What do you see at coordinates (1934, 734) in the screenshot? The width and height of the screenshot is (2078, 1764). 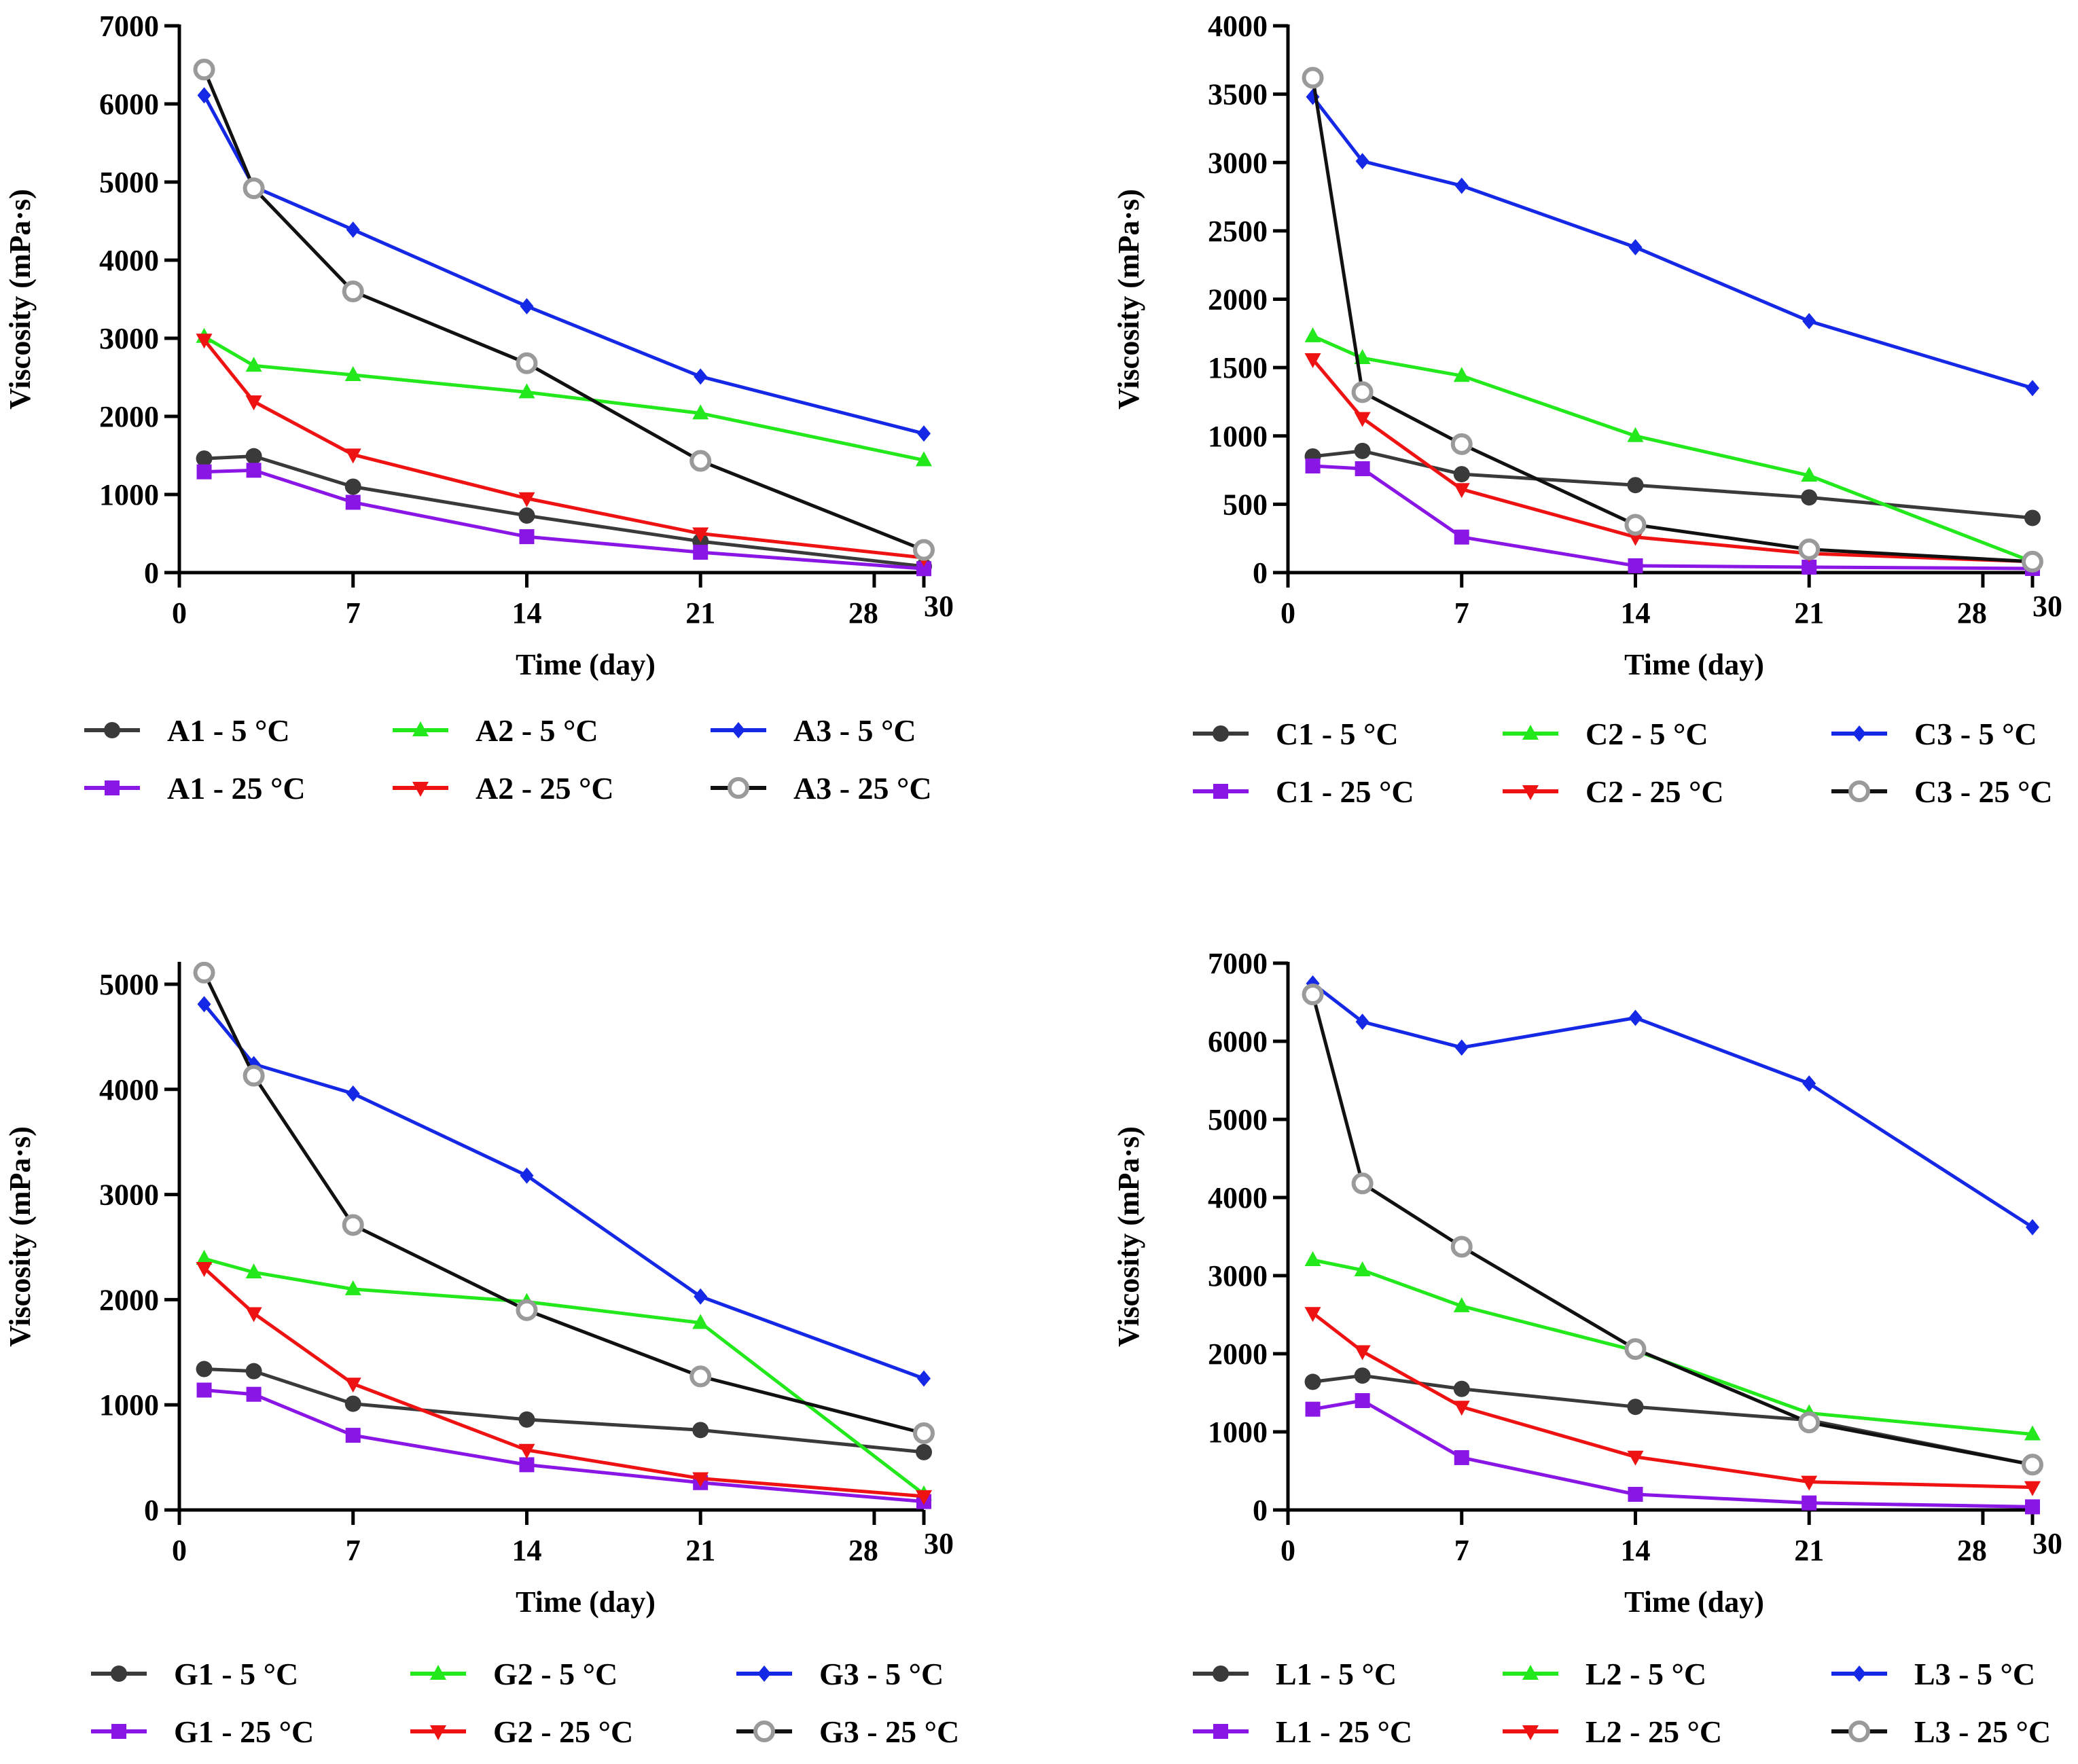 I see `legend-item-c-2: C3 - 5 °C` at bounding box center [1934, 734].